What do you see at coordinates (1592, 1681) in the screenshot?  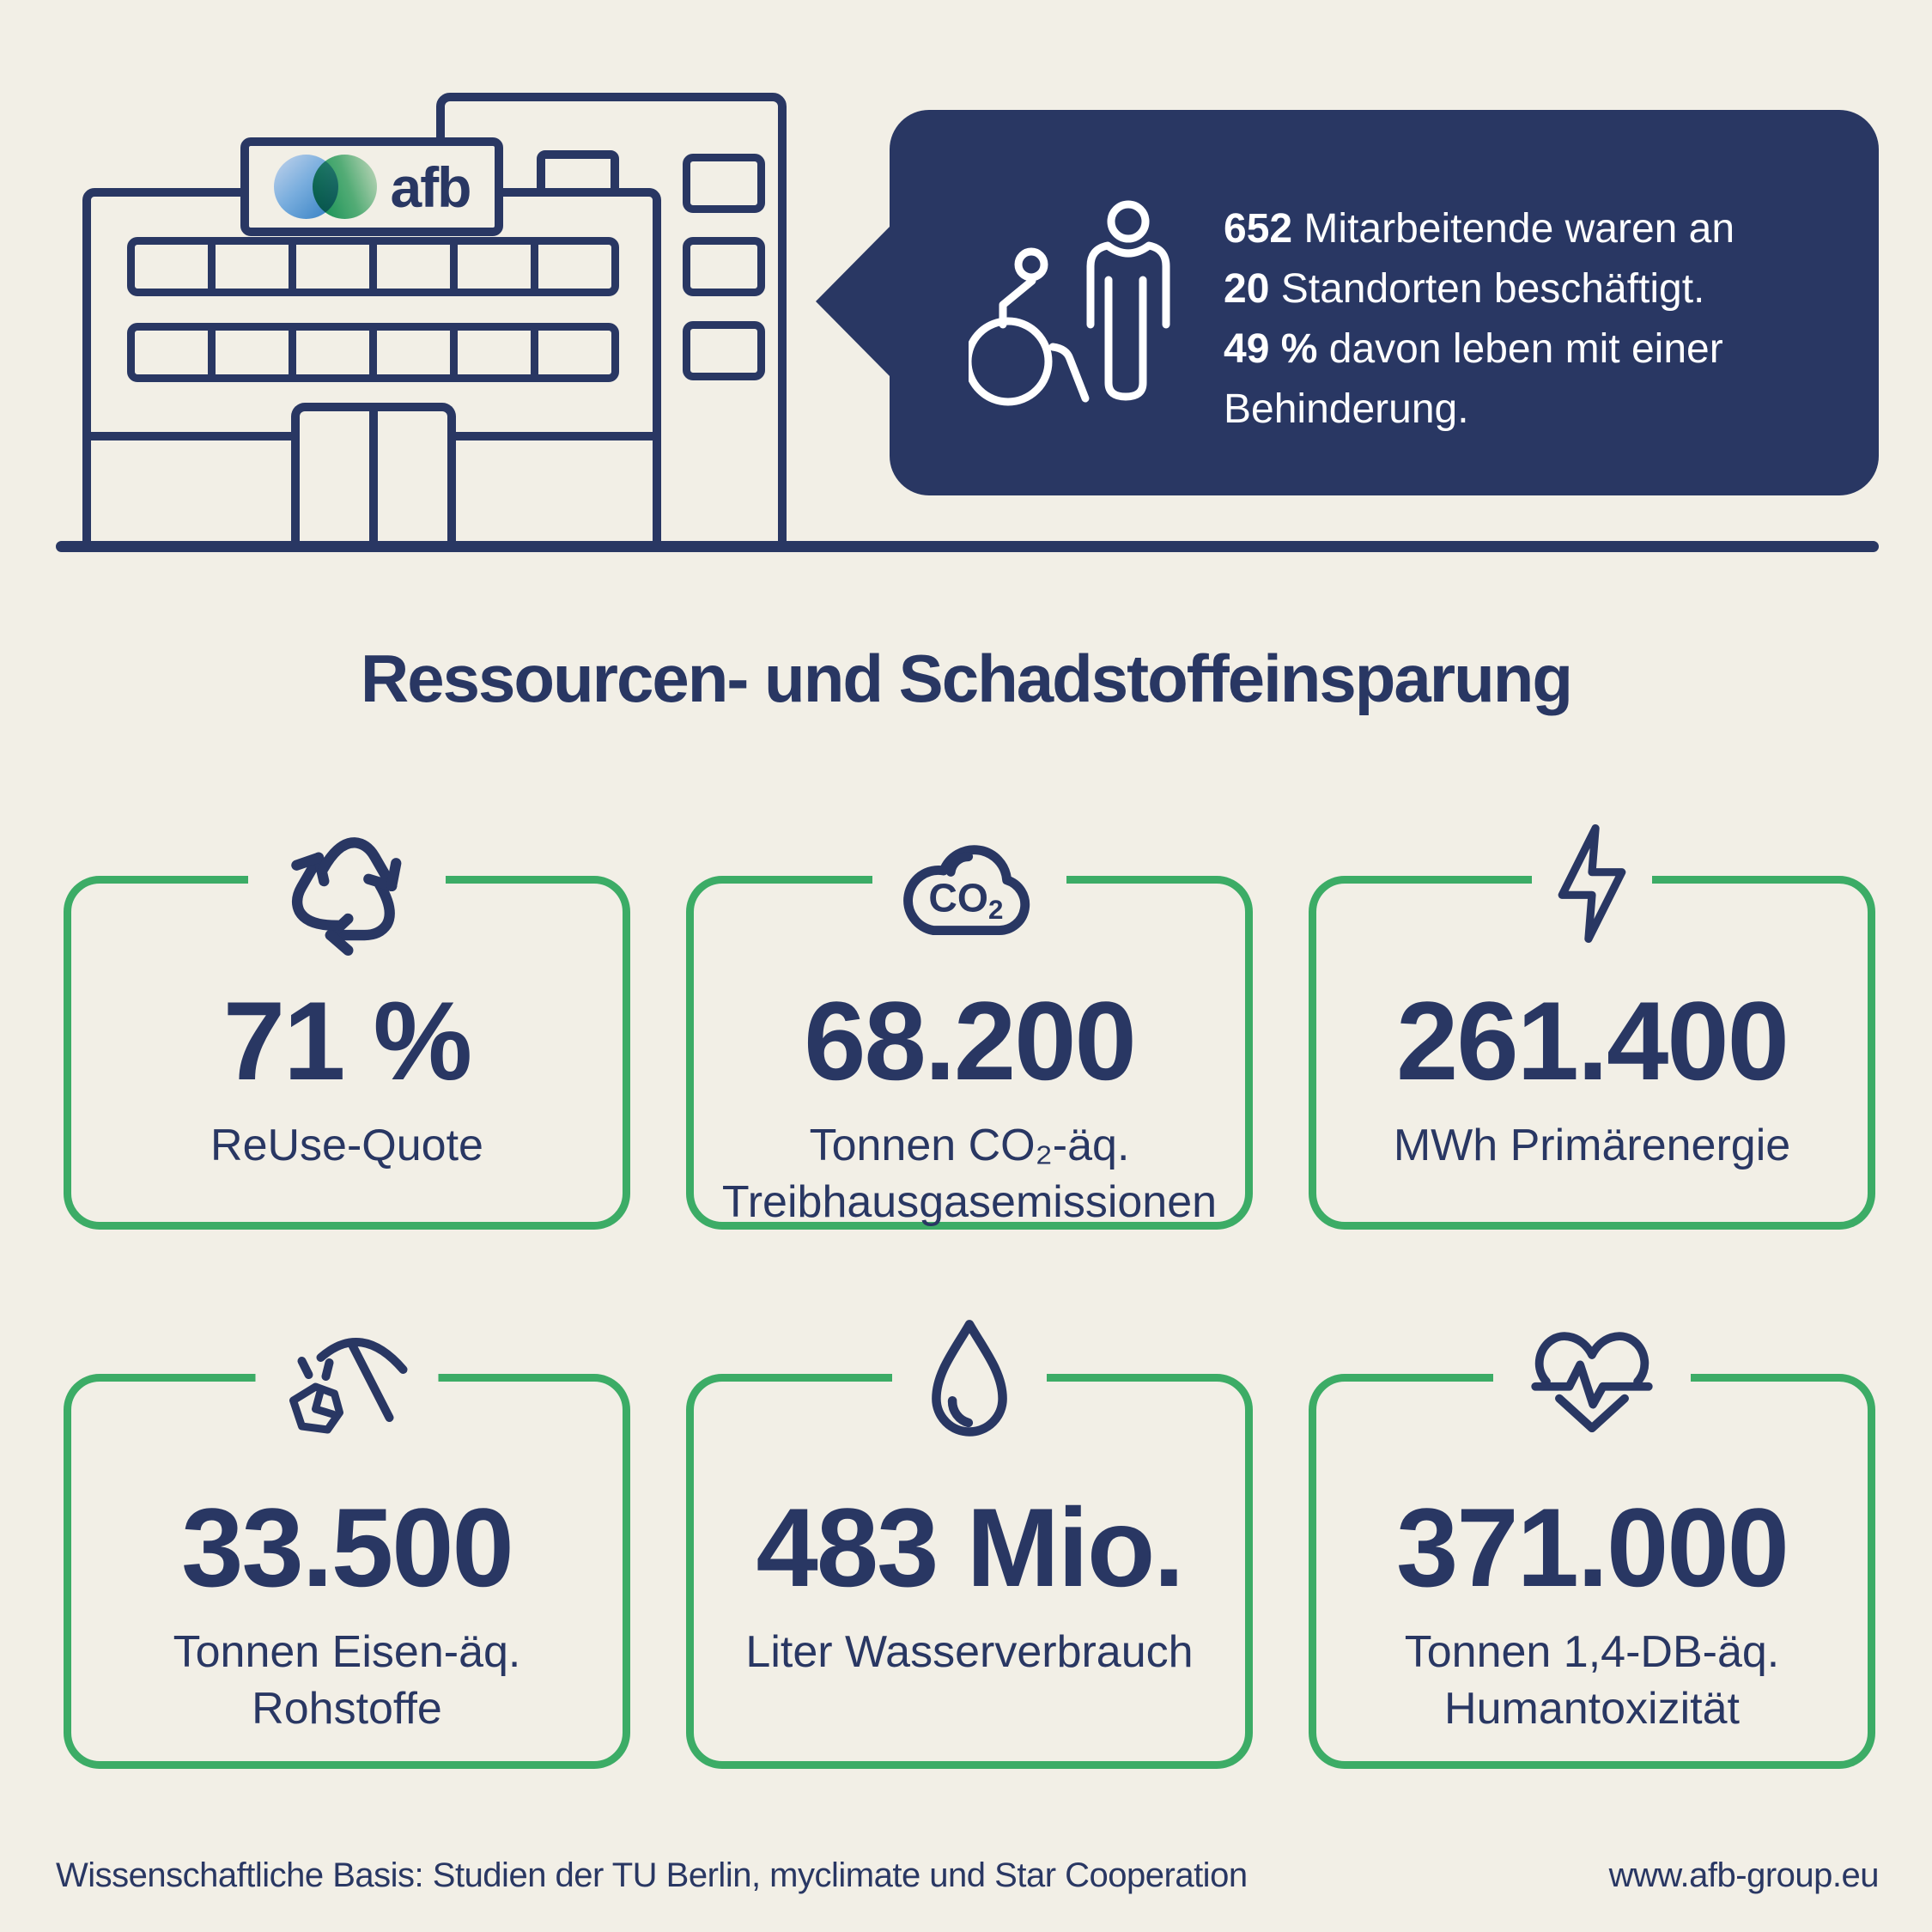 I see `stat-label: Tonnen 1,4-DB-äq. Humantoxizität` at bounding box center [1592, 1681].